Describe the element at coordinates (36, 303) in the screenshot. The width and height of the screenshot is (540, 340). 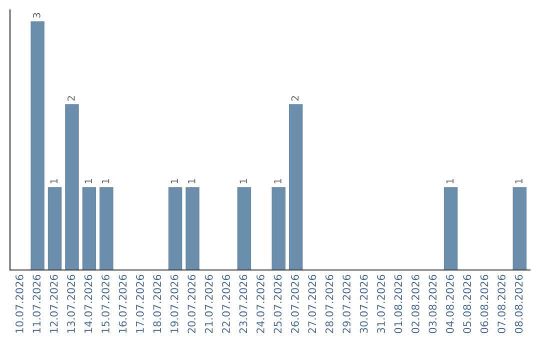
I see `x-tick-label: 11.07.2026` at that location.